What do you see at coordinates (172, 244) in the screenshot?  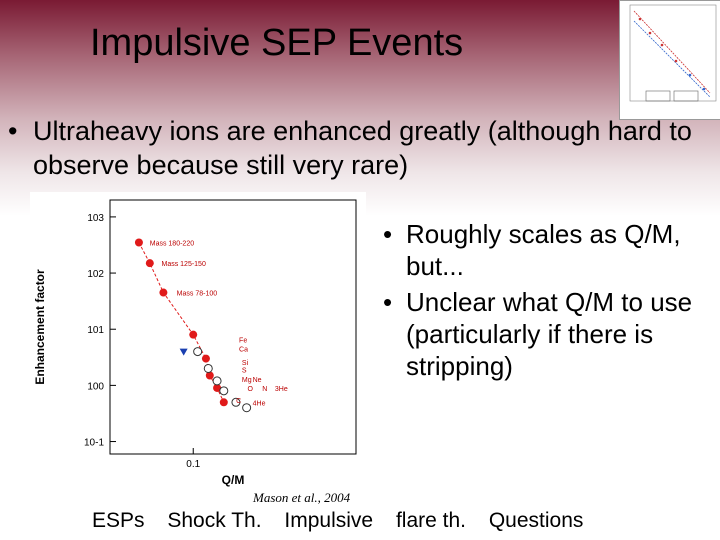 I see `data-annotation: Mass 180-220` at bounding box center [172, 244].